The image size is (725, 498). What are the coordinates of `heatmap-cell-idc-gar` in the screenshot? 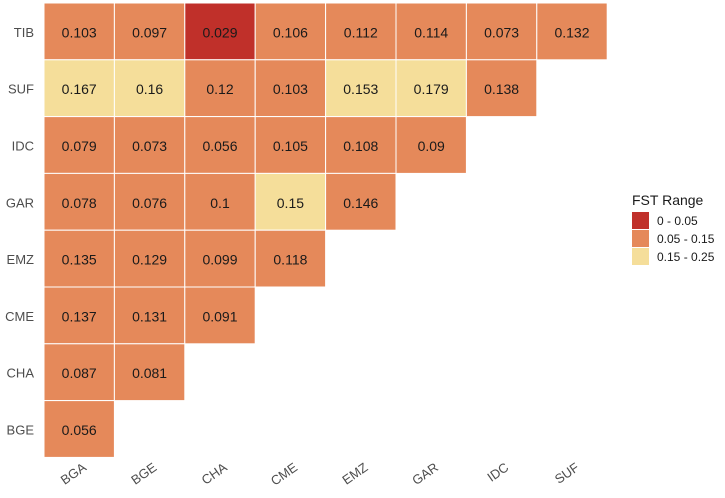 It's located at (431, 145).